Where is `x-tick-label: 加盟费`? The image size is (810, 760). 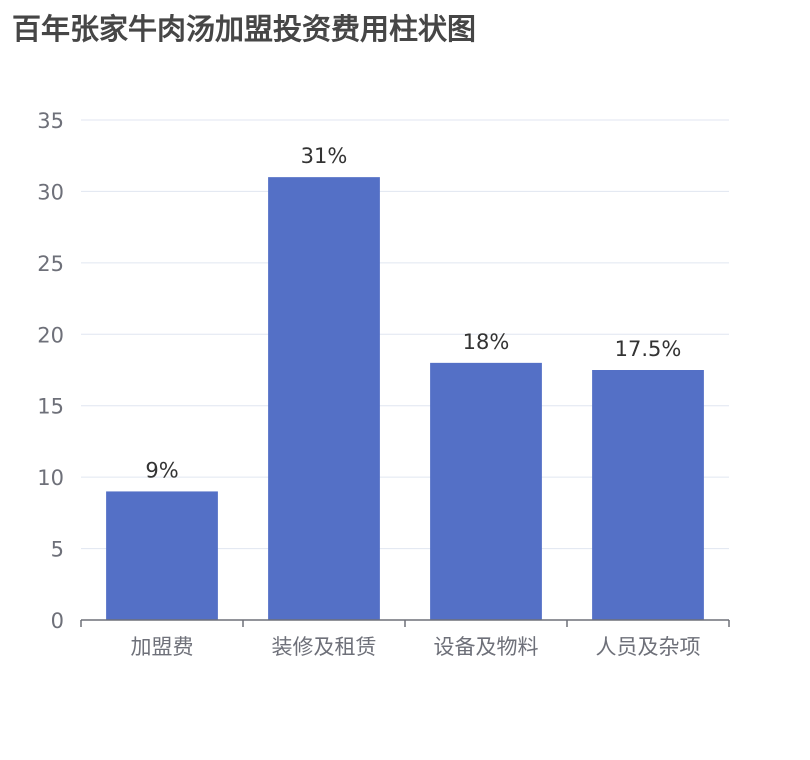 x-tick-label: 加盟费 is located at coordinates (162, 647).